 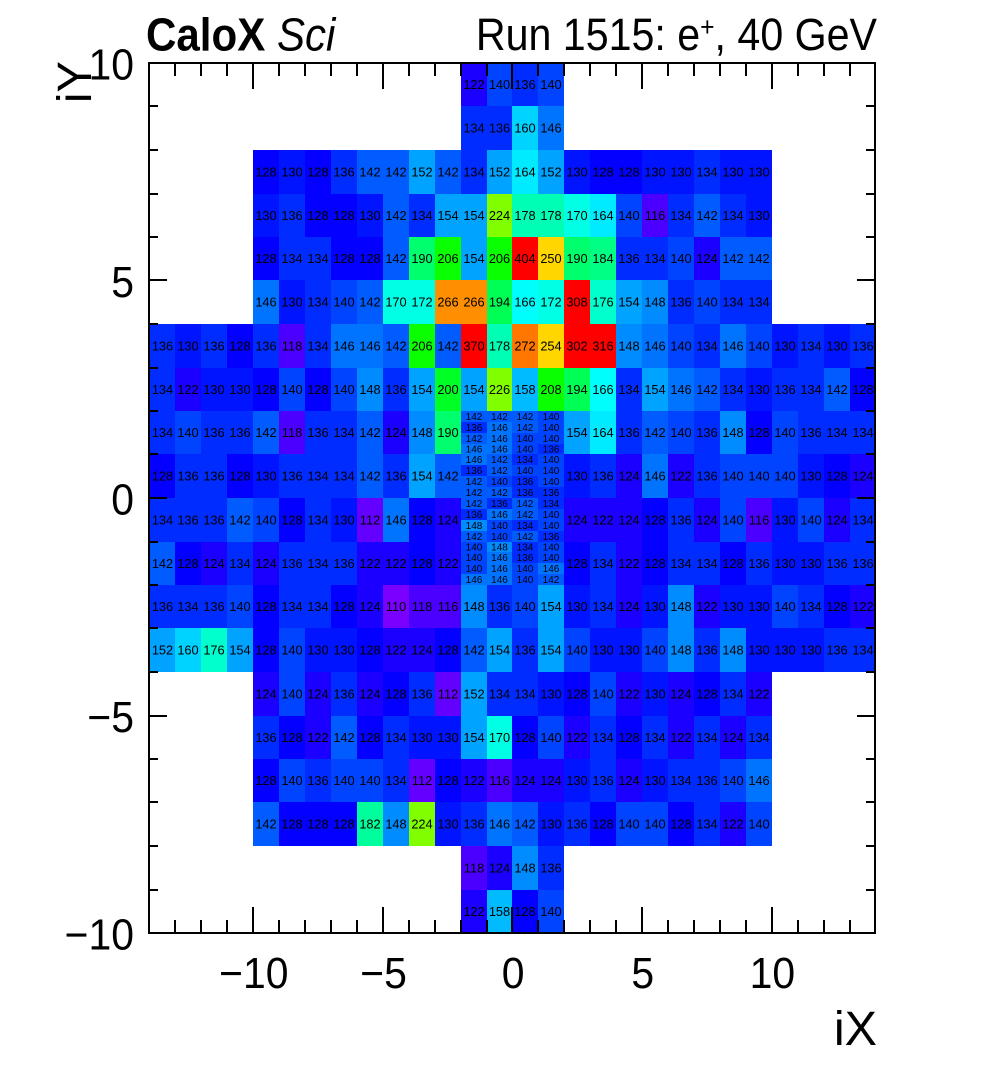 What do you see at coordinates (370, 519) in the screenshot?
I see `svg-text: 112` at bounding box center [370, 519].